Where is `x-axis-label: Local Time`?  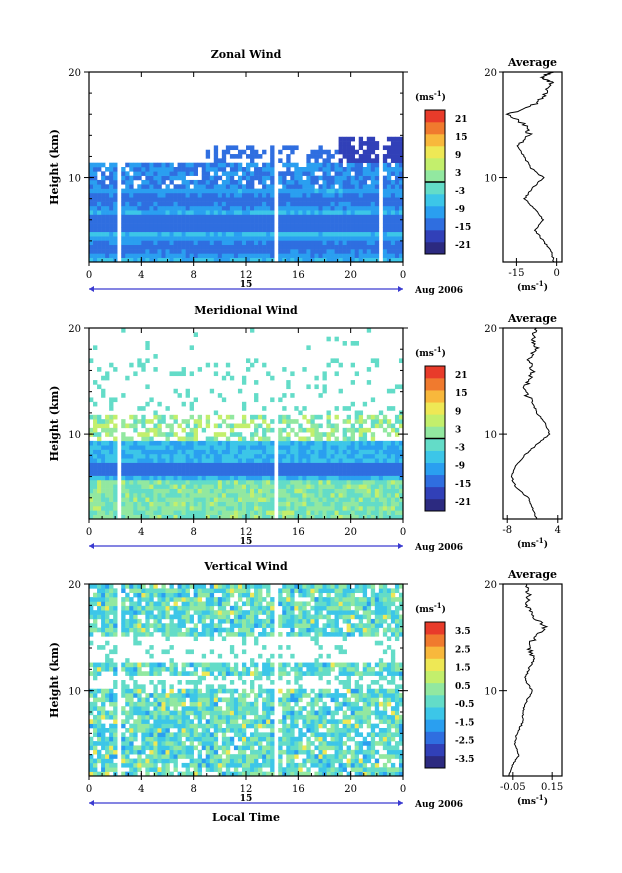
x-axis-label: Local Time is located at coordinates (246, 817).